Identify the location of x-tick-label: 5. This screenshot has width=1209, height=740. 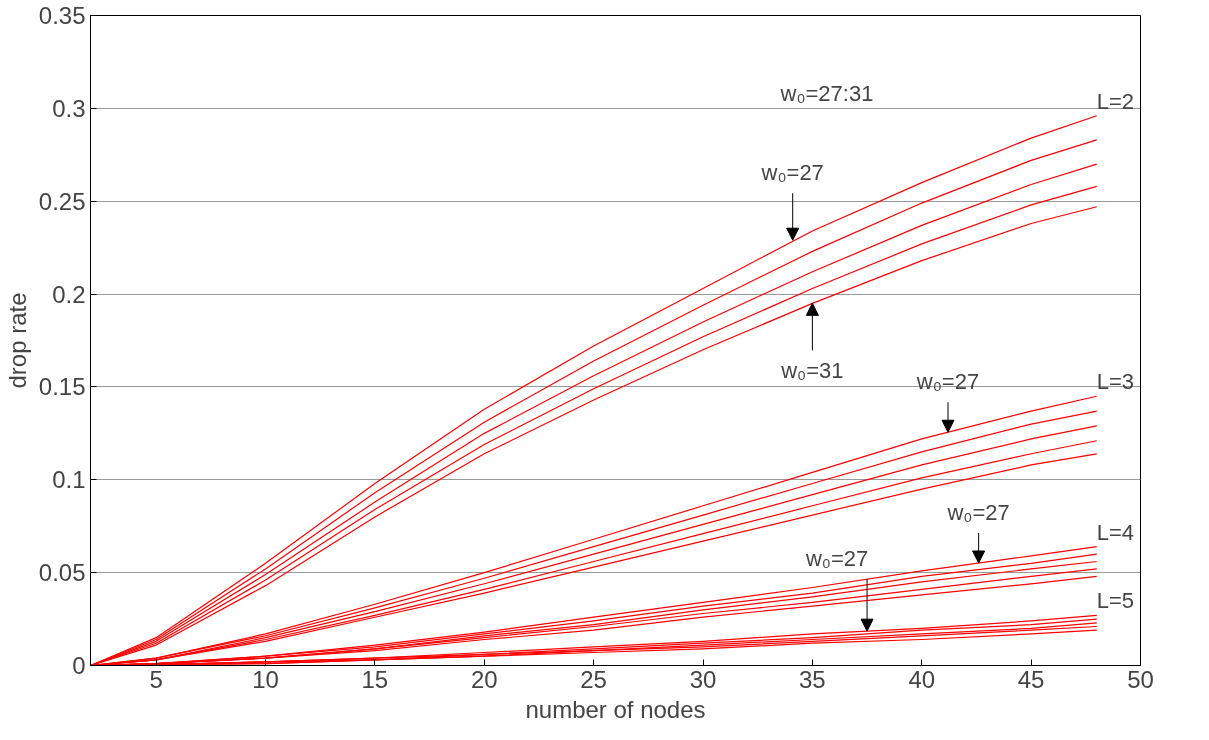
(156, 679).